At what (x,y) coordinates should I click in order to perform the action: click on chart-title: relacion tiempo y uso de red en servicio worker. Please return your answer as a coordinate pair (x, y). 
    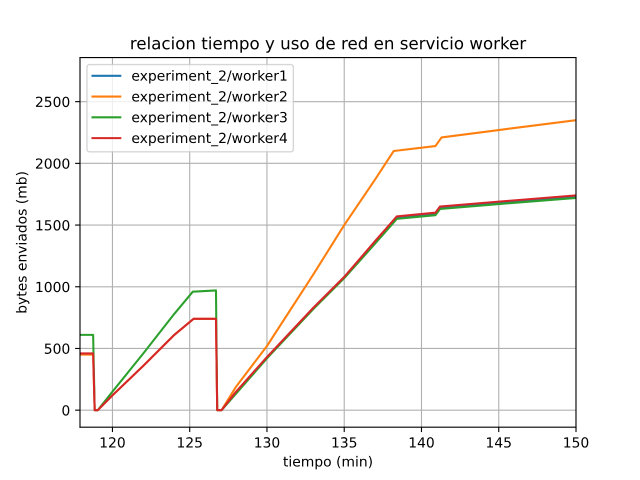
    Looking at the image, I should click on (328, 44).